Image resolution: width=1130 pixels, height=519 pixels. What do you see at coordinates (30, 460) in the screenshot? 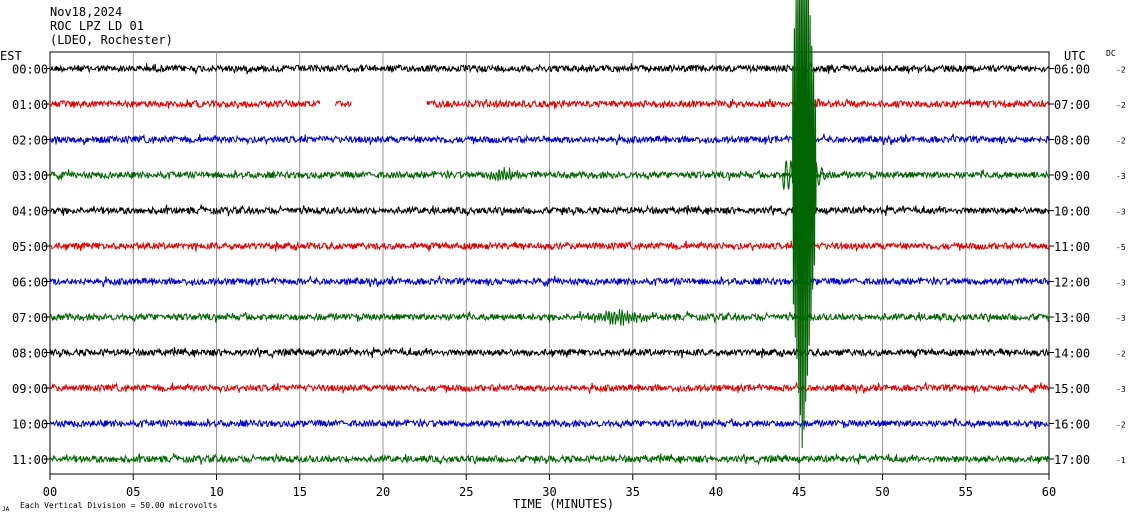
I see `est-hour-label: 11:00` at bounding box center [30, 460].